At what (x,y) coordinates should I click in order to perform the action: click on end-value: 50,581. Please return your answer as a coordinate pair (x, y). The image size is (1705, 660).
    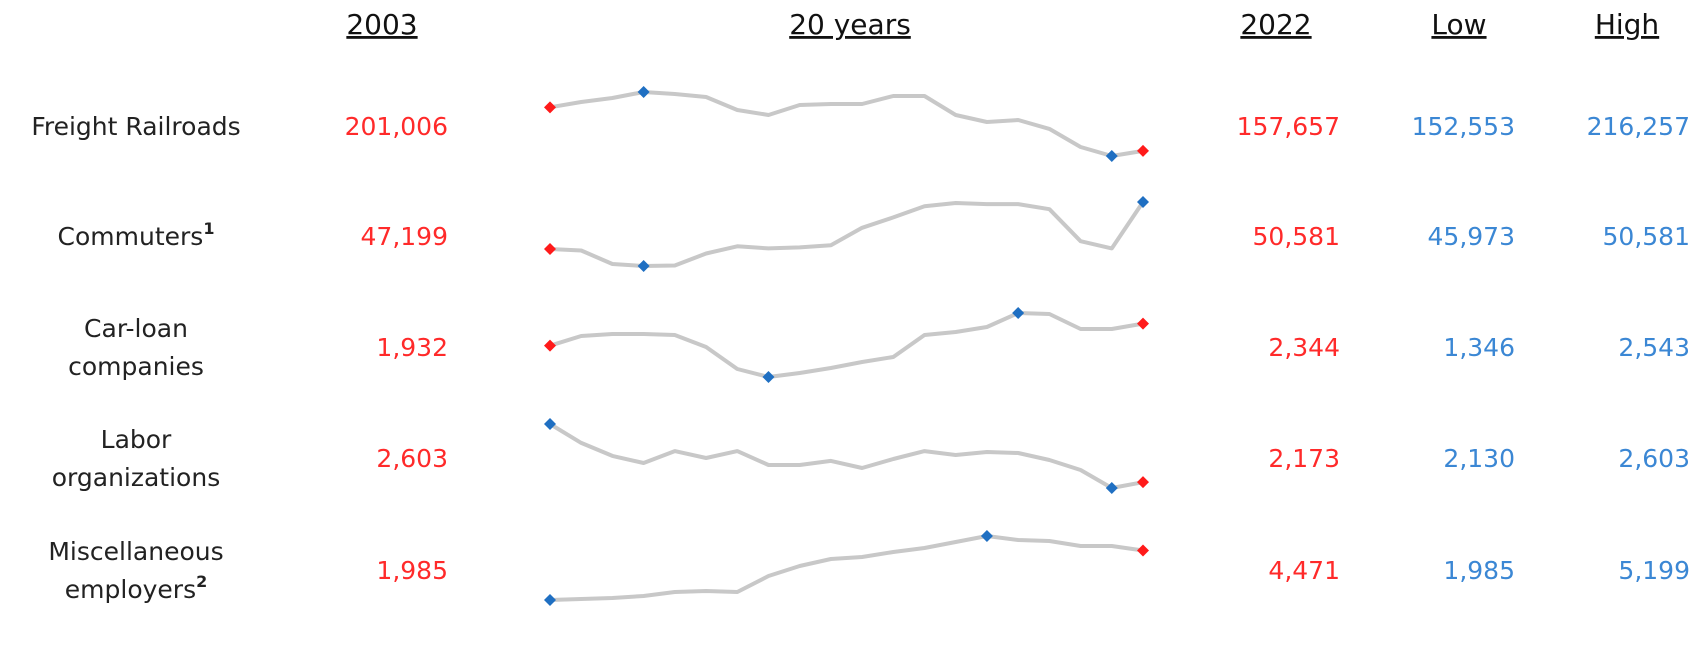
    Looking at the image, I should click on (1296, 236).